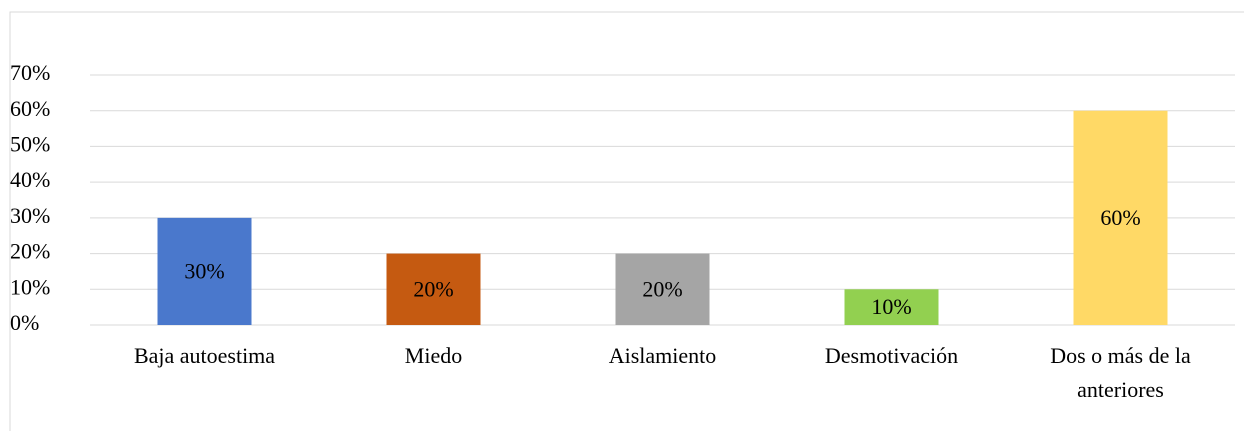  Describe the element at coordinates (1120, 389) in the screenshot. I see `x-tick-label-line: anteriores` at that location.